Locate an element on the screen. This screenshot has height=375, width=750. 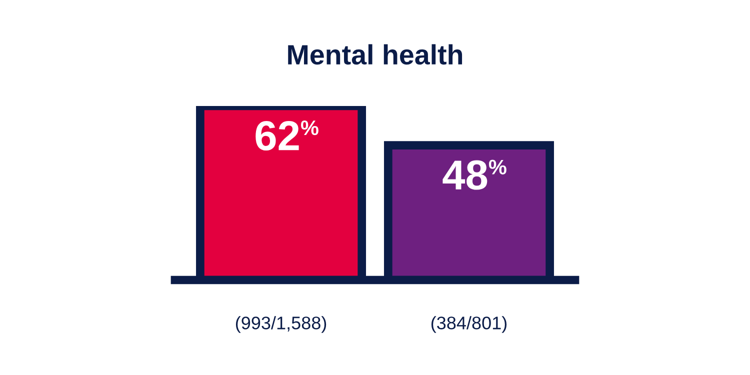
chart-title: Mental health is located at coordinates (375, 54).